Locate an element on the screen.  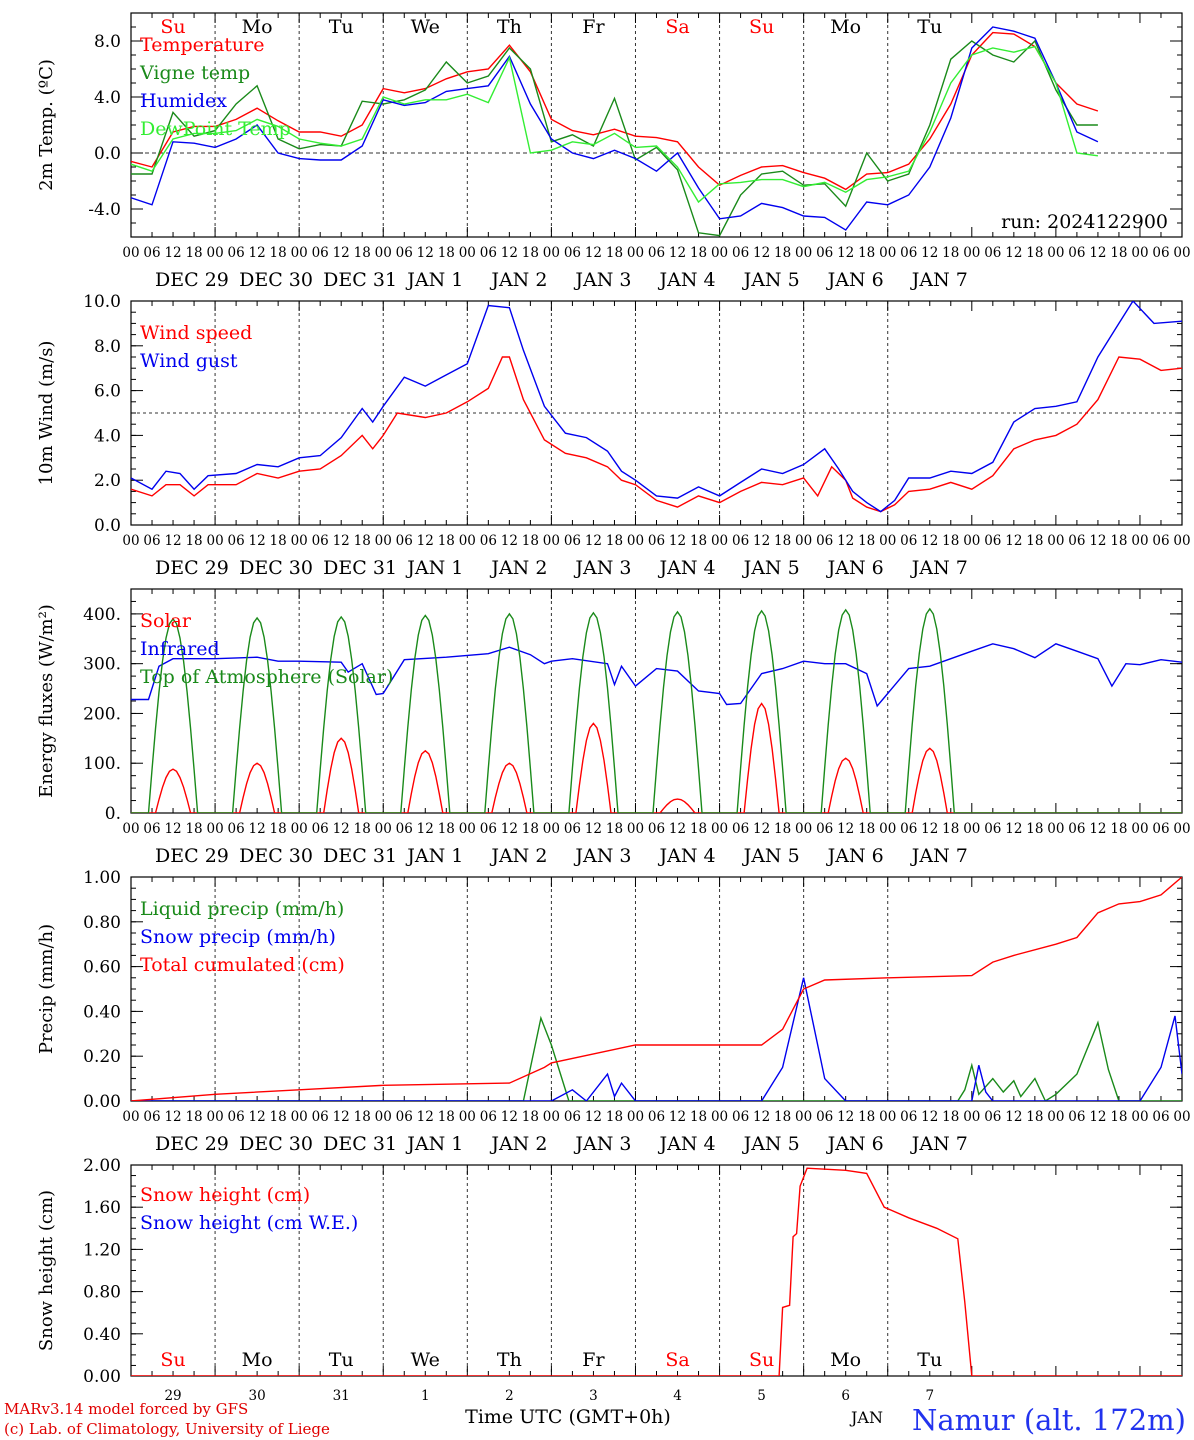
legend-entry: Infrared is located at coordinates (180, 649).